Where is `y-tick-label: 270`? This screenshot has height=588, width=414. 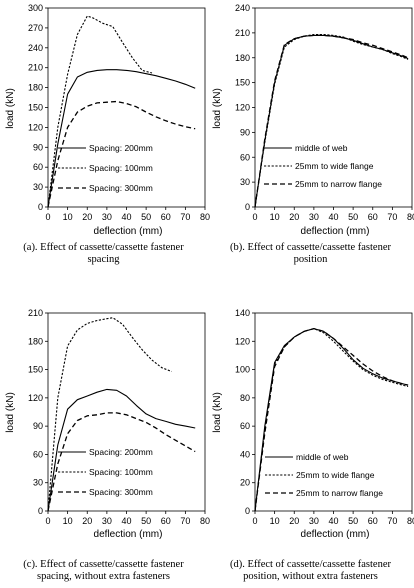
y-tick-label: 270 is located at coordinates (35, 28).